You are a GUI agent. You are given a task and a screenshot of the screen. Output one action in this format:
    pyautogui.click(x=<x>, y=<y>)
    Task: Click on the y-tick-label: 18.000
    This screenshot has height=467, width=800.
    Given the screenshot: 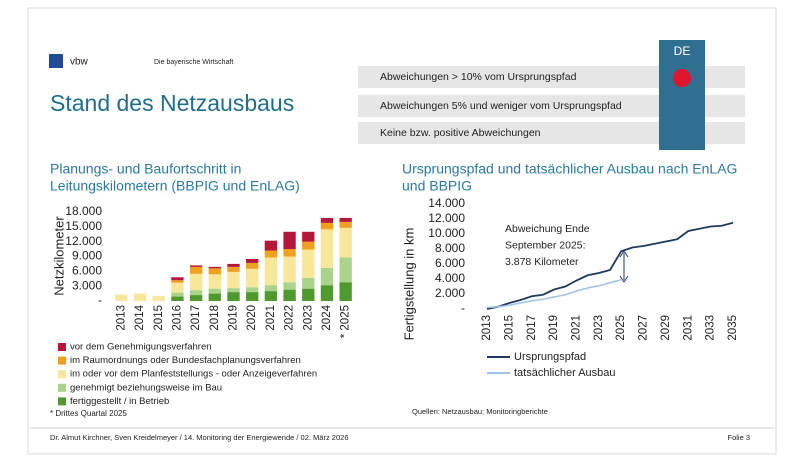 What is the action you would take?
    pyautogui.click(x=83, y=211)
    